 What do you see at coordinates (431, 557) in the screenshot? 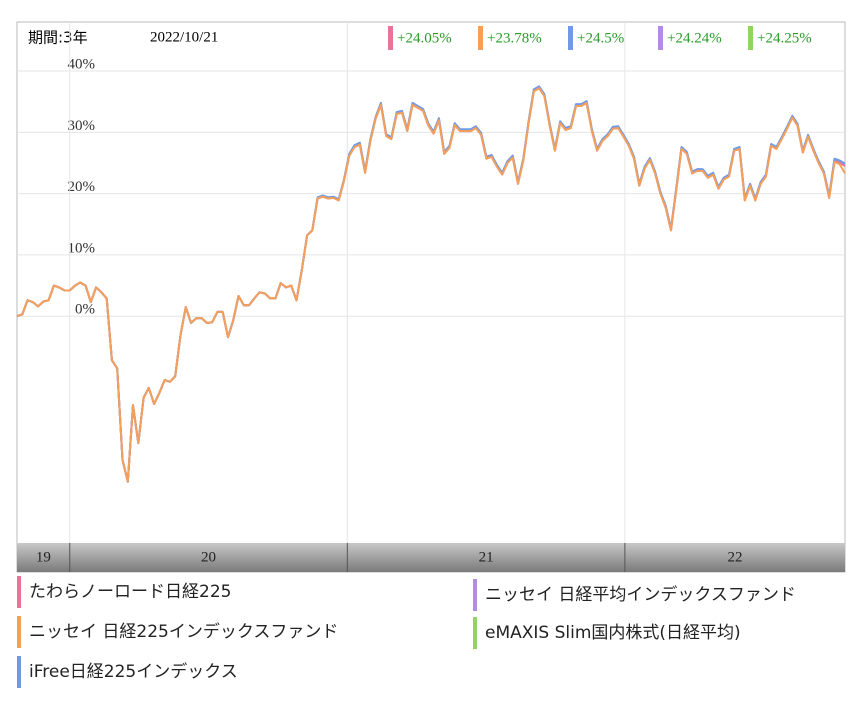
I see `x-band` at bounding box center [431, 557].